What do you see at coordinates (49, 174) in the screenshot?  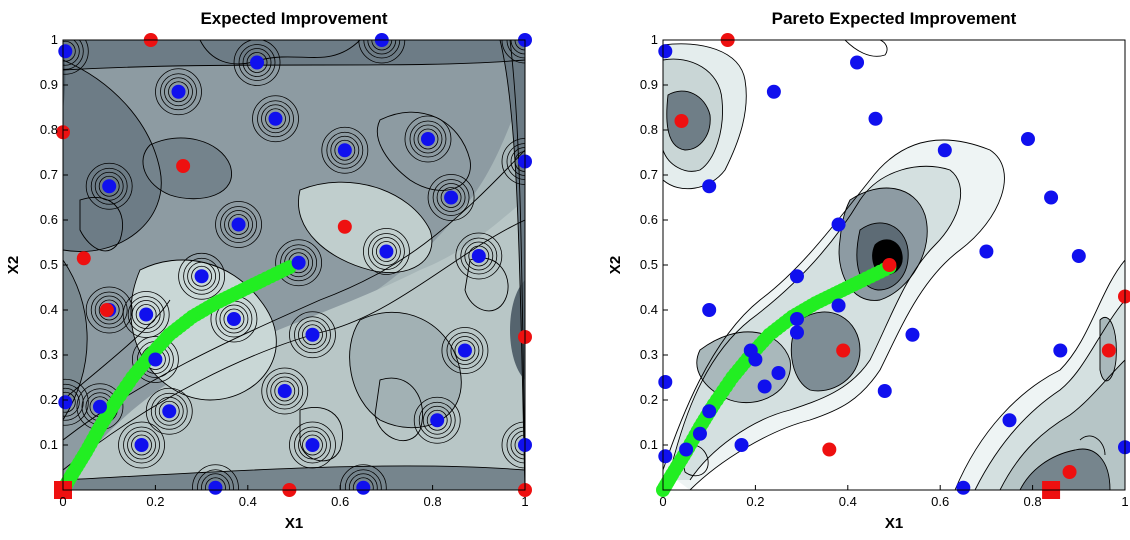 I see `ei-ytick-label: 0.7` at bounding box center [49, 174].